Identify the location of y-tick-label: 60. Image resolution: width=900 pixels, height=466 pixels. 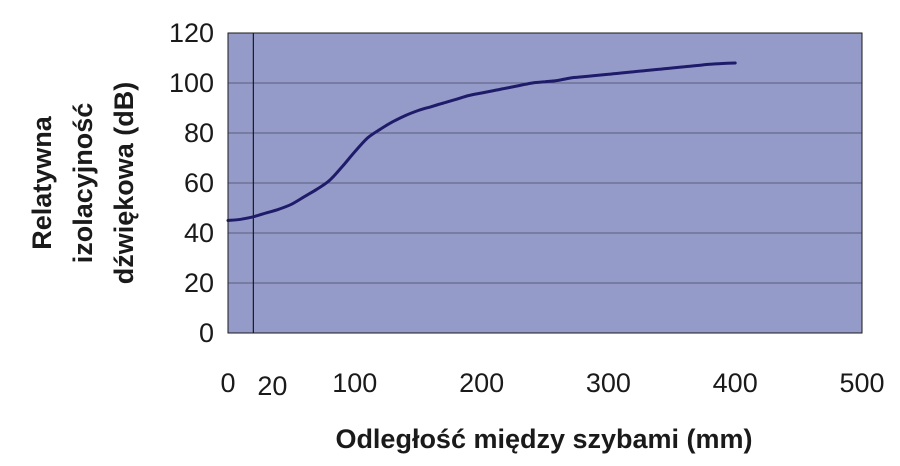
(199, 183).